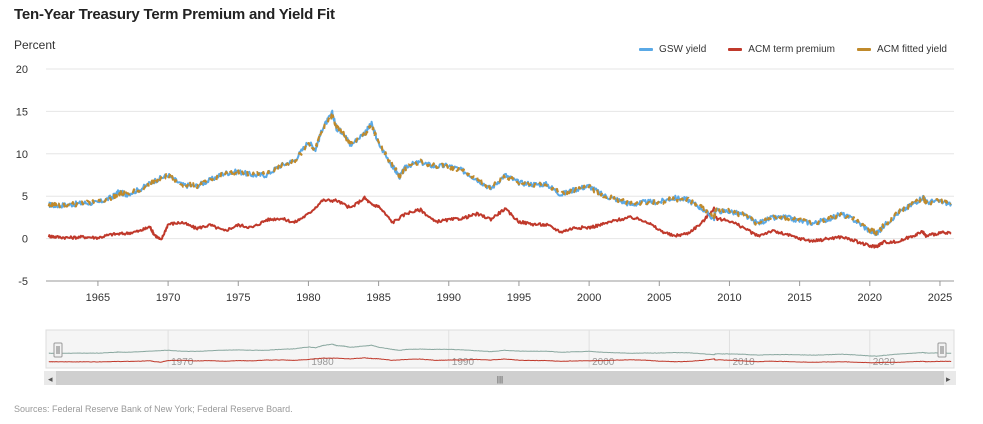 Image resolution: width=983 pixels, height=424 pixels. Describe the element at coordinates (58, 350) in the screenshot. I see `navigator-left-handle` at that location.